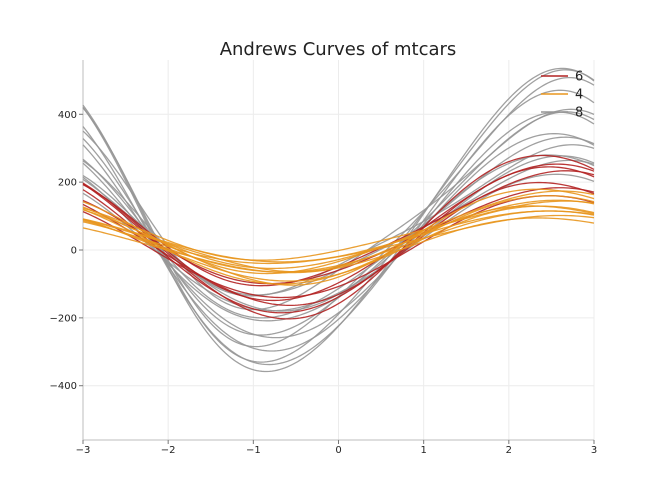 The width and height of the screenshot is (660, 495). Describe the element at coordinates (67, 115) in the screenshot. I see `y-tick-label: 400` at that location.